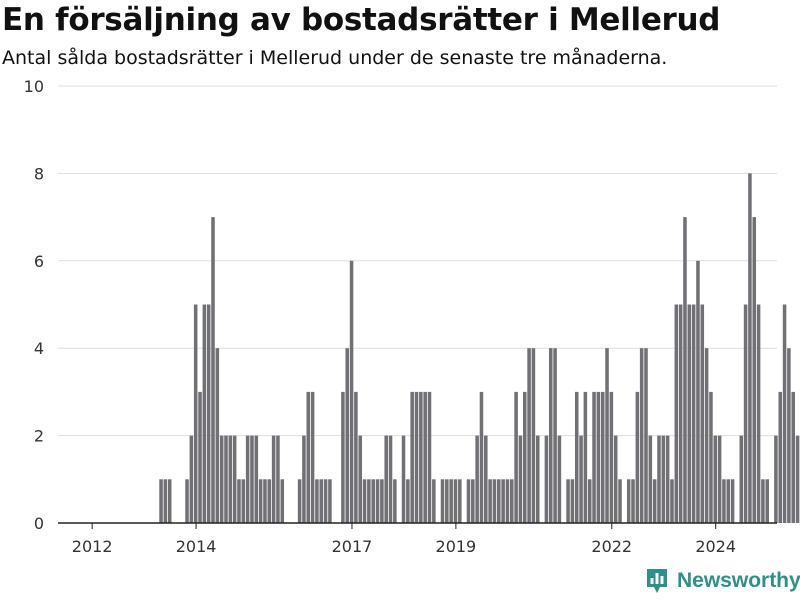 This screenshot has height=600, width=800. What do you see at coordinates (657, 581) in the screenshot?
I see `newsworthy-chart-pin-icon` at bounding box center [657, 581].